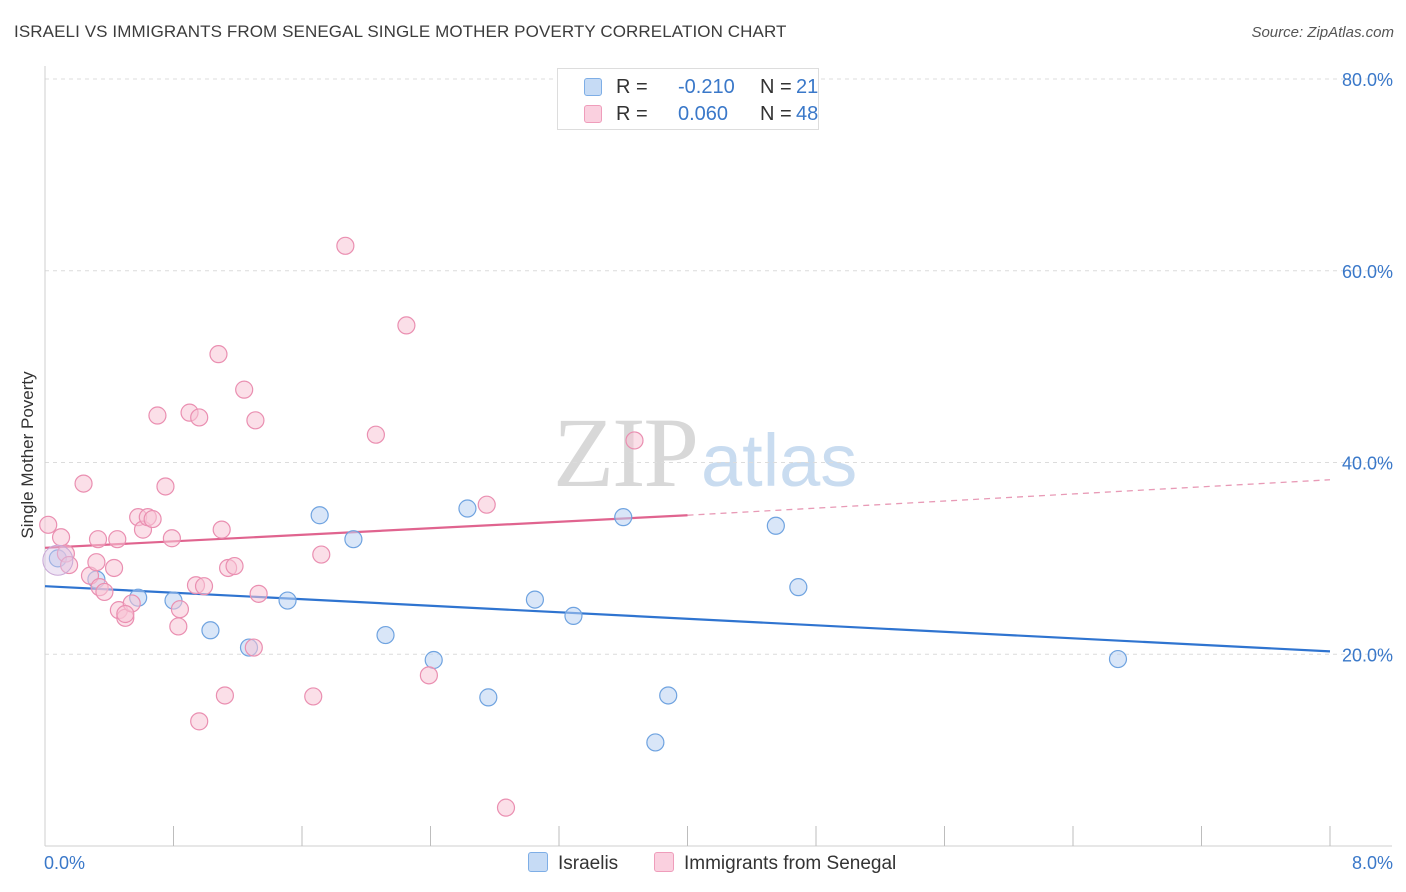  What do you see at coordinates (779, 460) in the screenshot?
I see `watermark-atlas: atlas` at bounding box center [779, 460].